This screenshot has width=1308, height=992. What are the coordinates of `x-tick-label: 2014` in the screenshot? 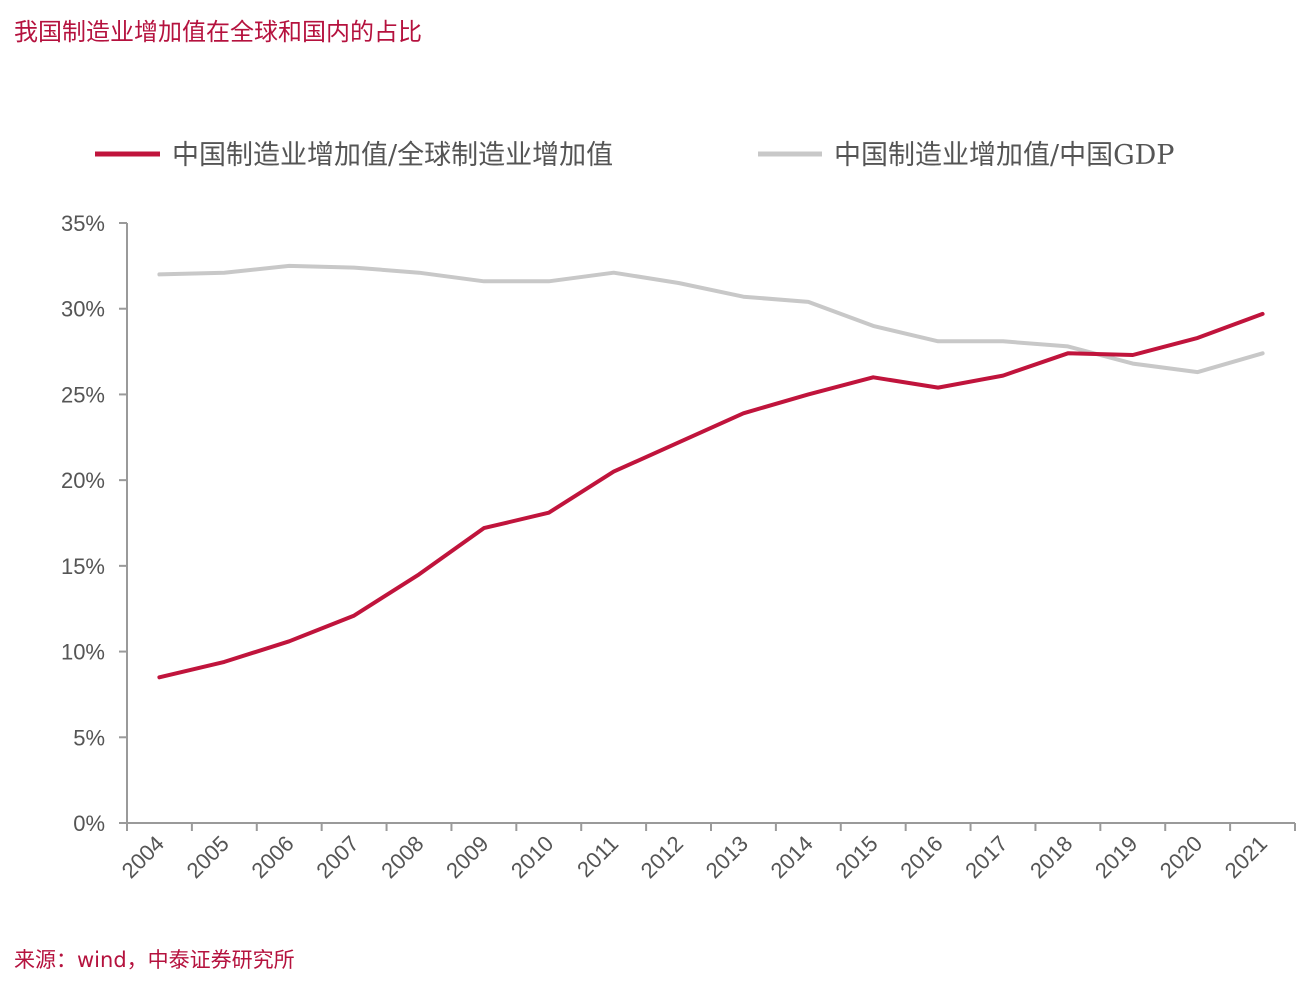 It's located at (792, 857).